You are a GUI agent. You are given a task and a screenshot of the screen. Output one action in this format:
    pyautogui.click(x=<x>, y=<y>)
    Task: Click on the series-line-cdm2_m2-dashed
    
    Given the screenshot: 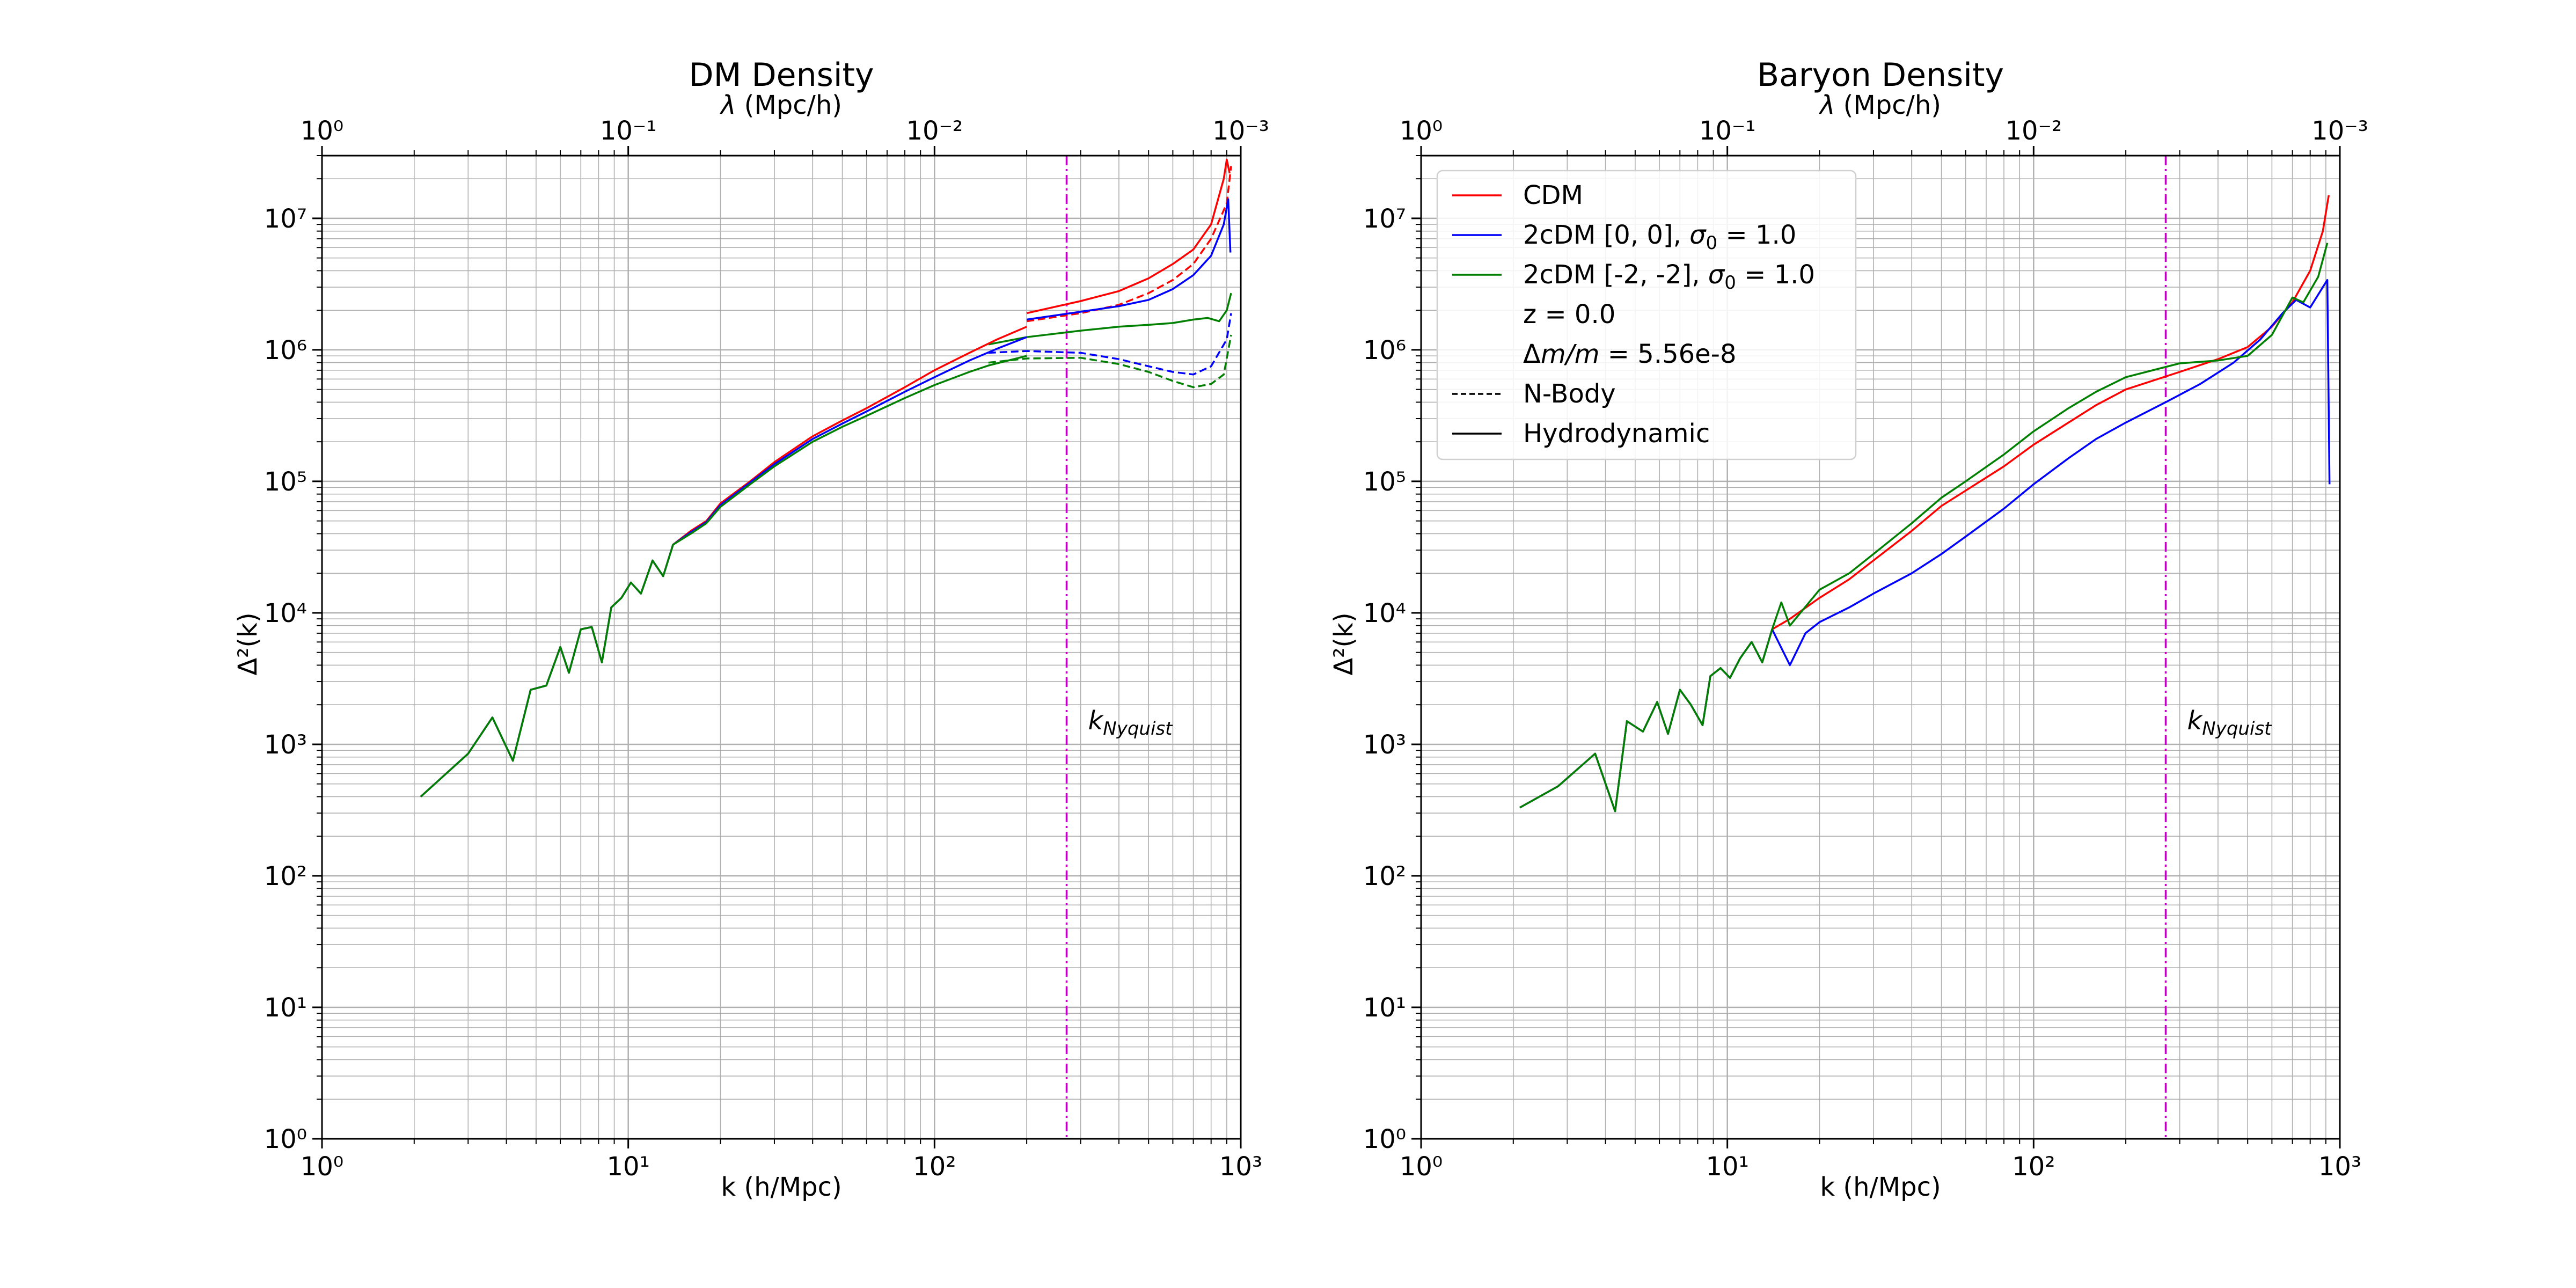 What is the action you would take?
    pyautogui.click(x=1110, y=361)
    